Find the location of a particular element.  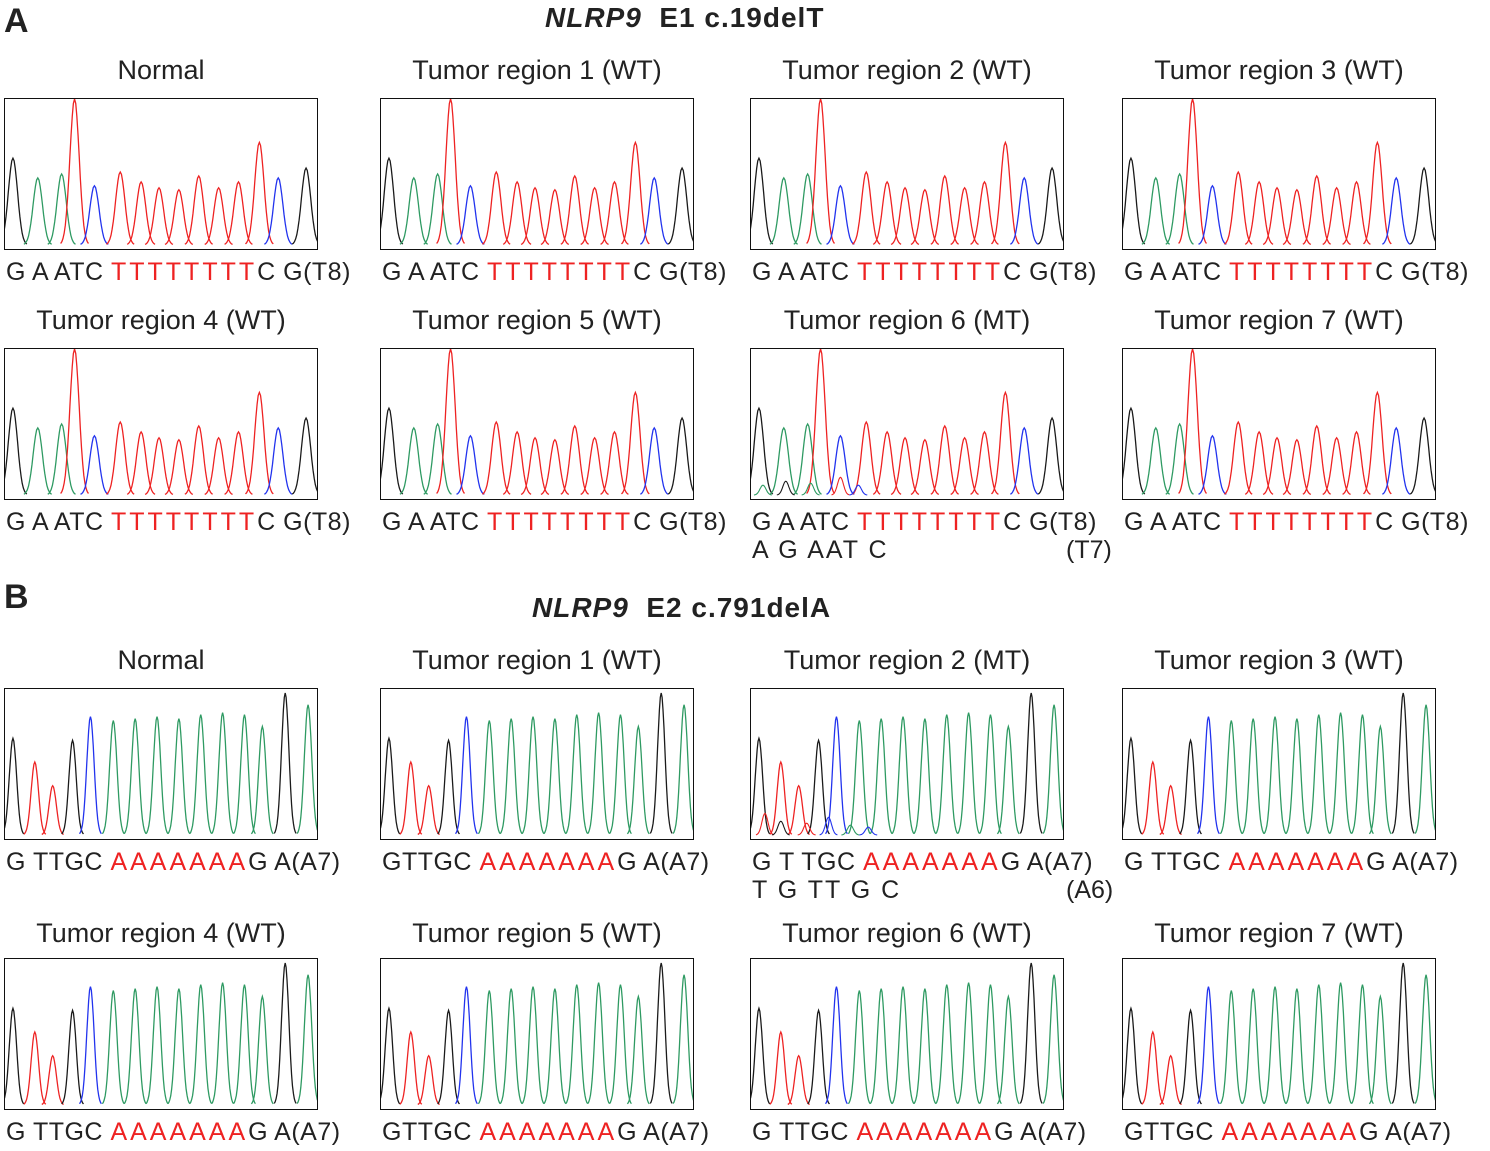

b-cell-5-peak-c is located at coordinates (90, 1045).